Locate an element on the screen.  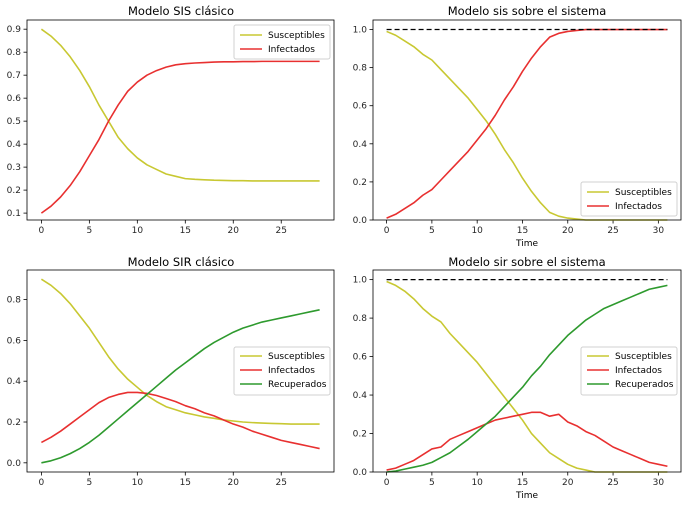
chart-title: Modelo sis sobre el sistema is located at coordinates (527, 11).